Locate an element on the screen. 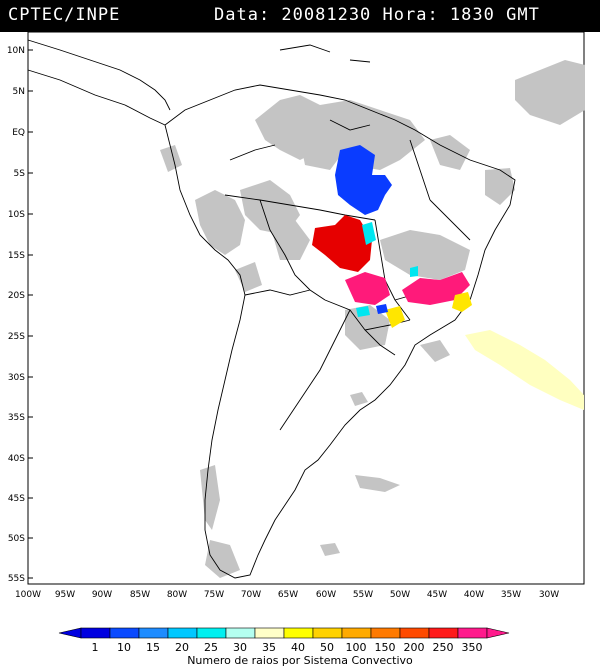  colorbar-label: Numero de raios por Sistema Convectivo is located at coordinates (300, 660).